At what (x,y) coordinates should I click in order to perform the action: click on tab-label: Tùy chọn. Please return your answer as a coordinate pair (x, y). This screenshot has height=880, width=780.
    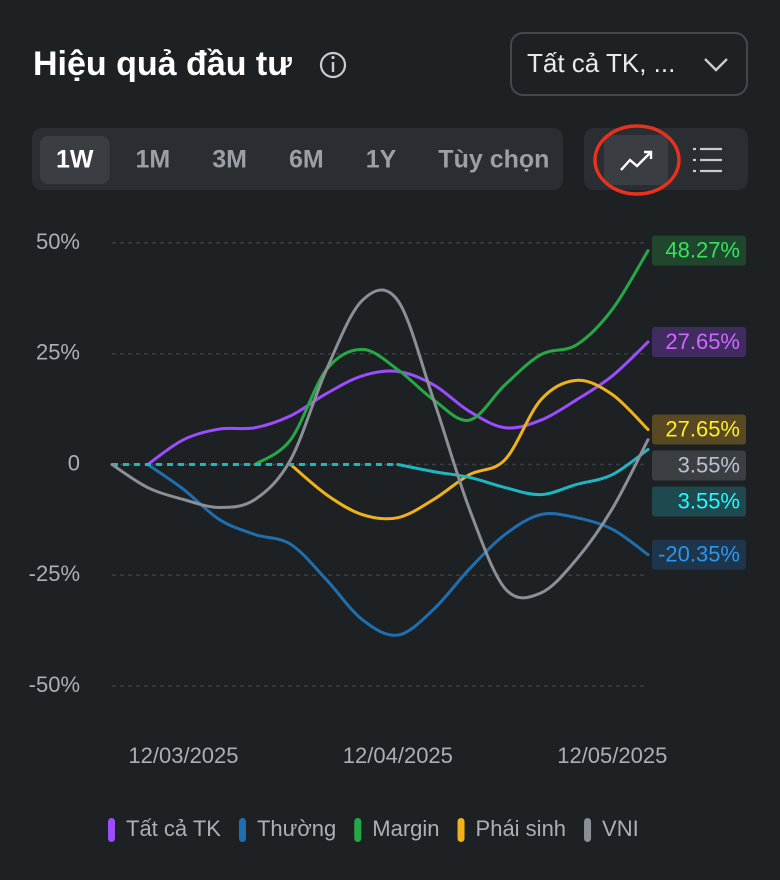
    Looking at the image, I should click on (493, 160).